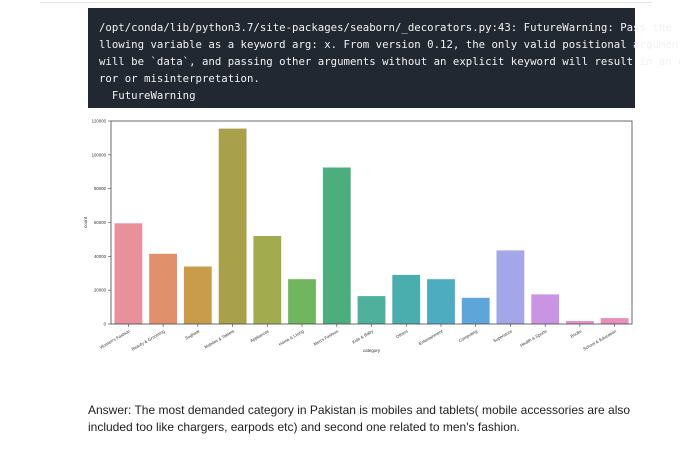 This screenshot has width=680, height=456. What do you see at coordinates (600, 339) in the screenshot?
I see `x-tick-label: School & Education` at bounding box center [600, 339].